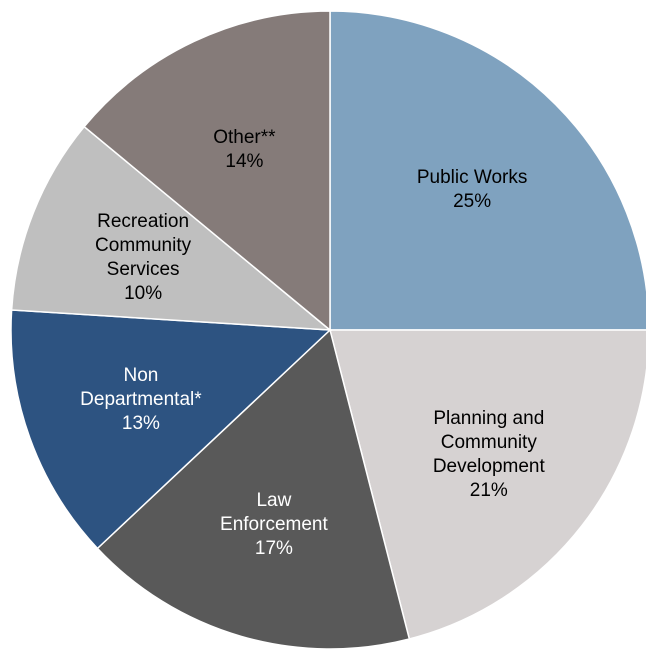  What do you see at coordinates (488, 418) in the screenshot?
I see `slice-name-line: Planning and` at bounding box center [488, 418].